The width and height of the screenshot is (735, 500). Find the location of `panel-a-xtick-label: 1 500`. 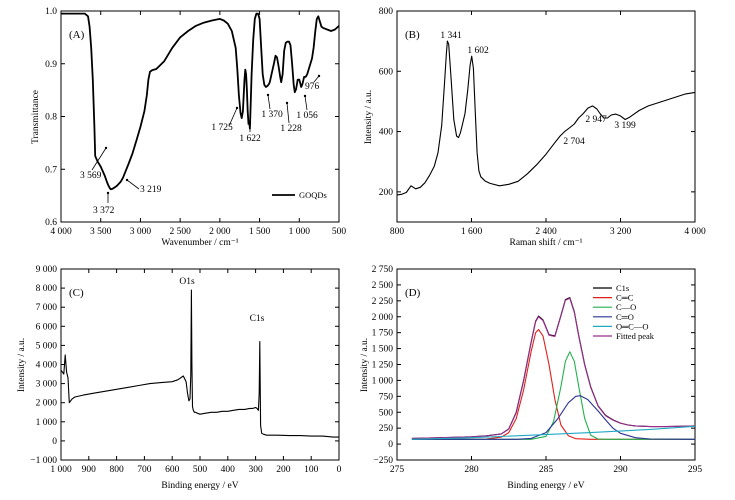

panel-a-xtick-label: 1 500 is located at coordinates (260, 232).